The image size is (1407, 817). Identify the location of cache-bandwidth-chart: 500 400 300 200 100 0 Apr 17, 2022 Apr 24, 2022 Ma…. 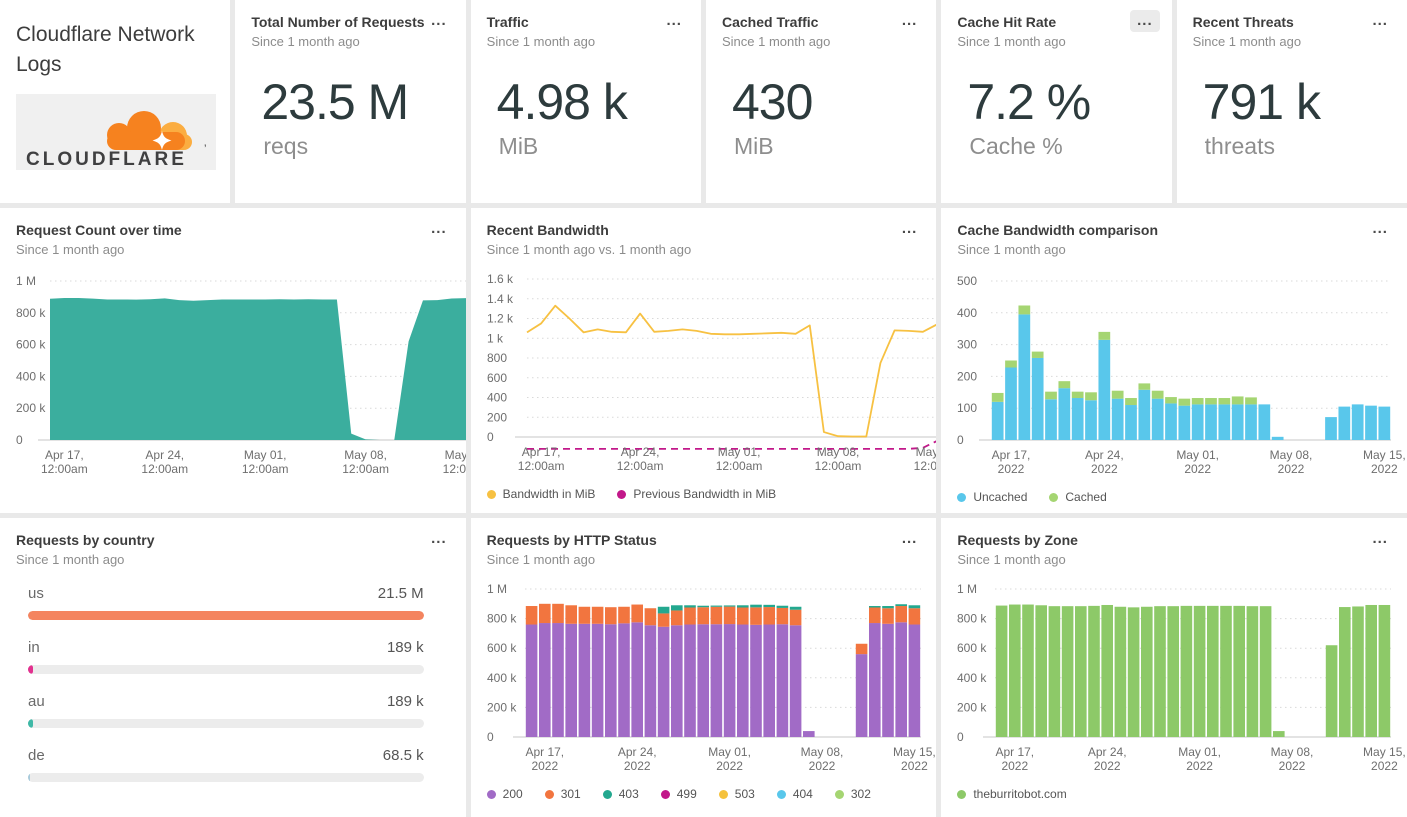
(1181, 378).